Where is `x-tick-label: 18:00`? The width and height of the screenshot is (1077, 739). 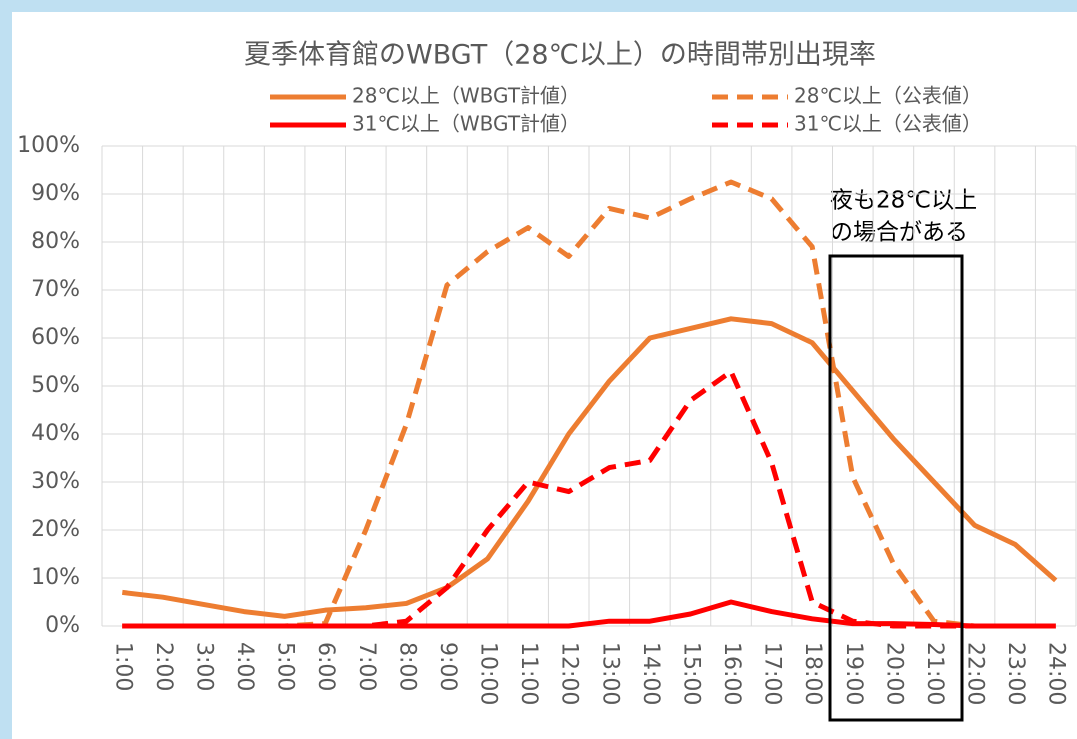
x-tick-label: 18:00 is located at coordinates (812, 673).